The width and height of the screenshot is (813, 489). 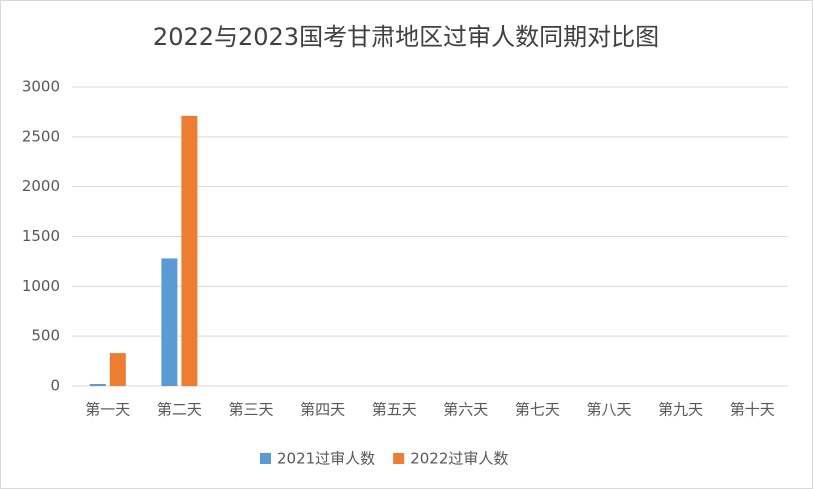 I want to click on x-tick-label: 第八天, so click(x=608, y=410).